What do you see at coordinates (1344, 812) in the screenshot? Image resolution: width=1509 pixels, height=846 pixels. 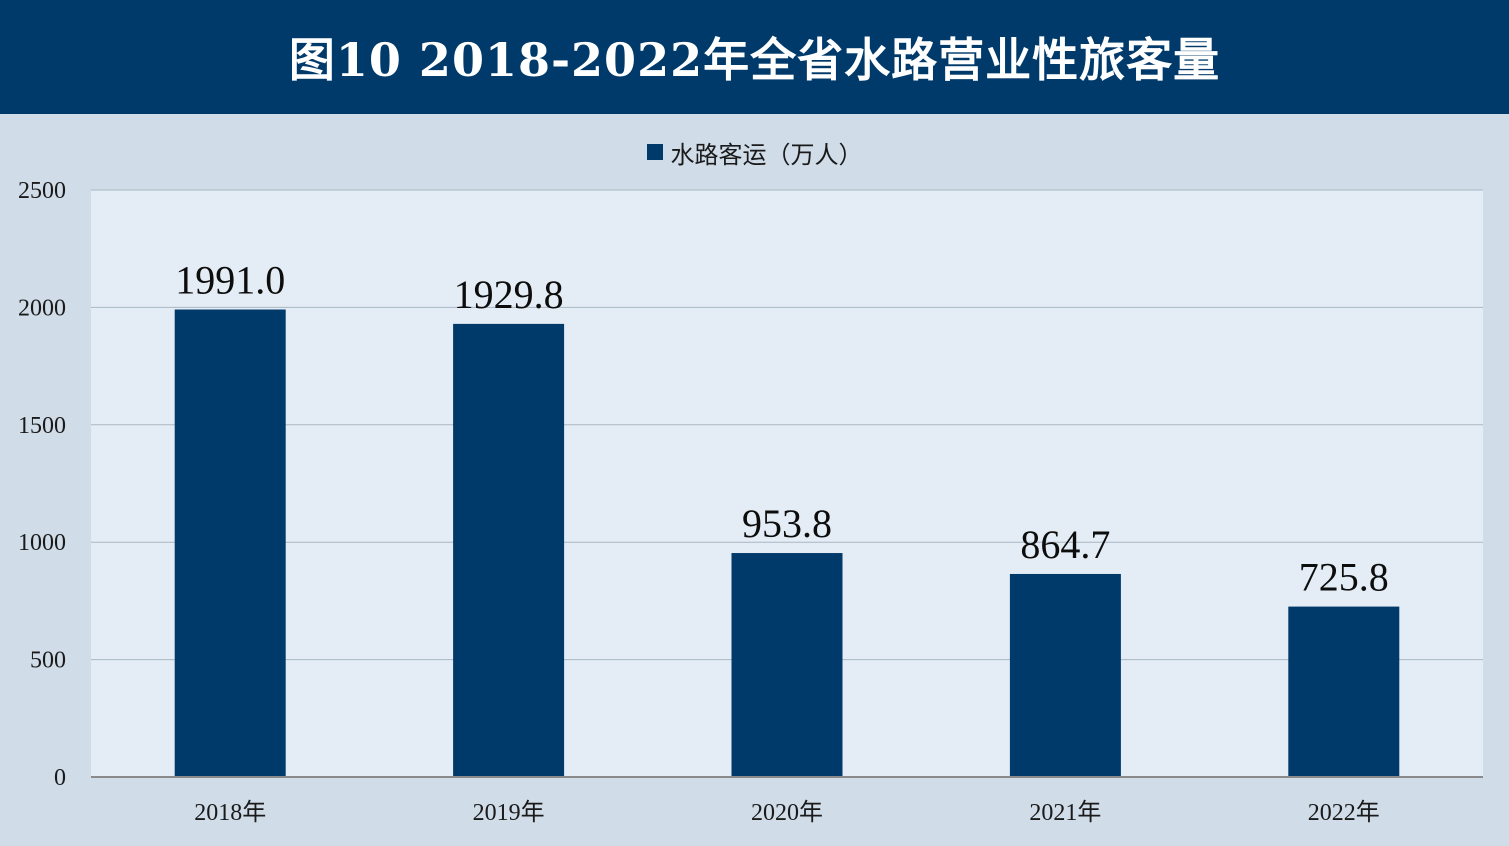 I see `x-tick-label: 2022年` at bounding box center [1344, 812].